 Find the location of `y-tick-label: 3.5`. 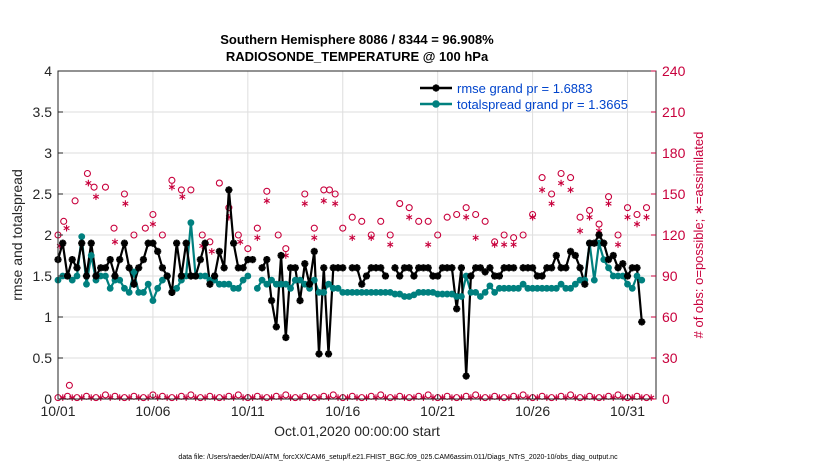

y-tick-label: 3.5 is located at coordinates (43, 112).